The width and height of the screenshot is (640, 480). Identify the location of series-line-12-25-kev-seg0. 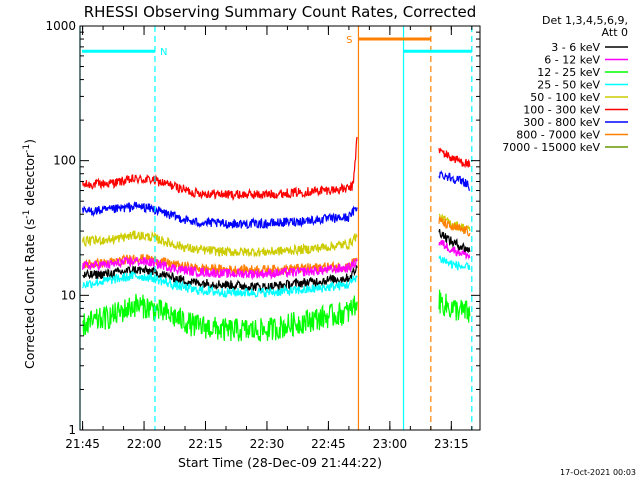
(220, 317).